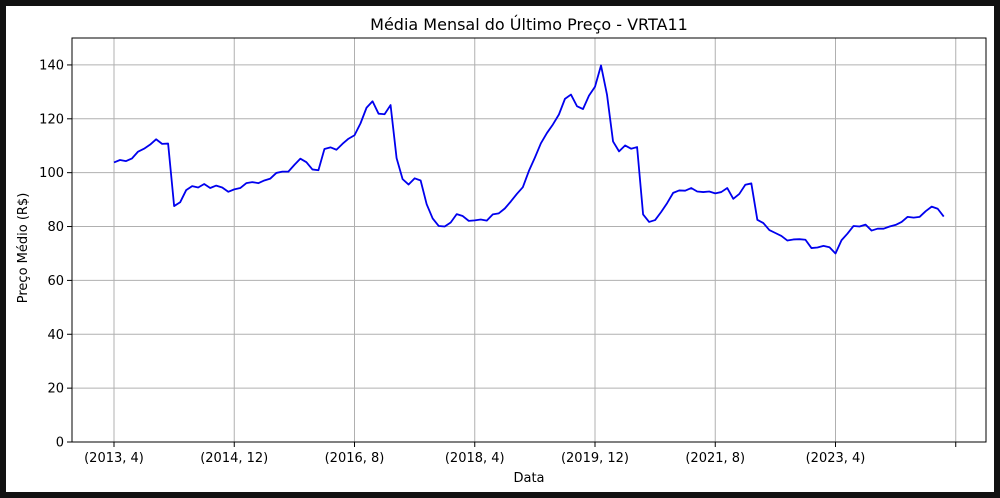 This screenshot has width=1000, height=498. What do you see at coordinates (51, 65) in the screenshot?
I see `y-tick-label: 140` at bounding box center [51, 65].